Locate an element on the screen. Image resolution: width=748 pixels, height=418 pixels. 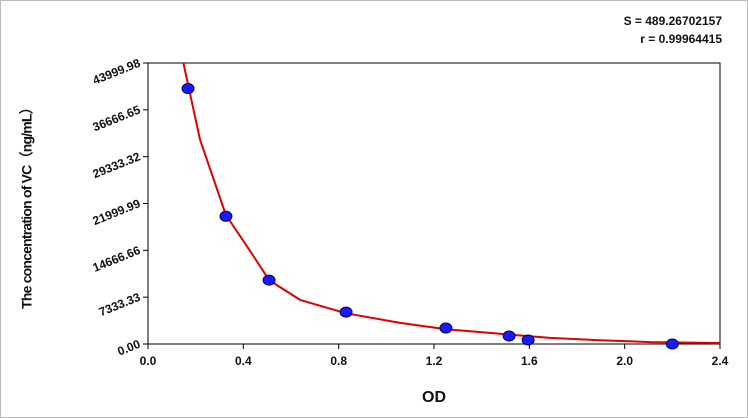
annotation: r = 0.99964415 is located at coordinates (681, 39).